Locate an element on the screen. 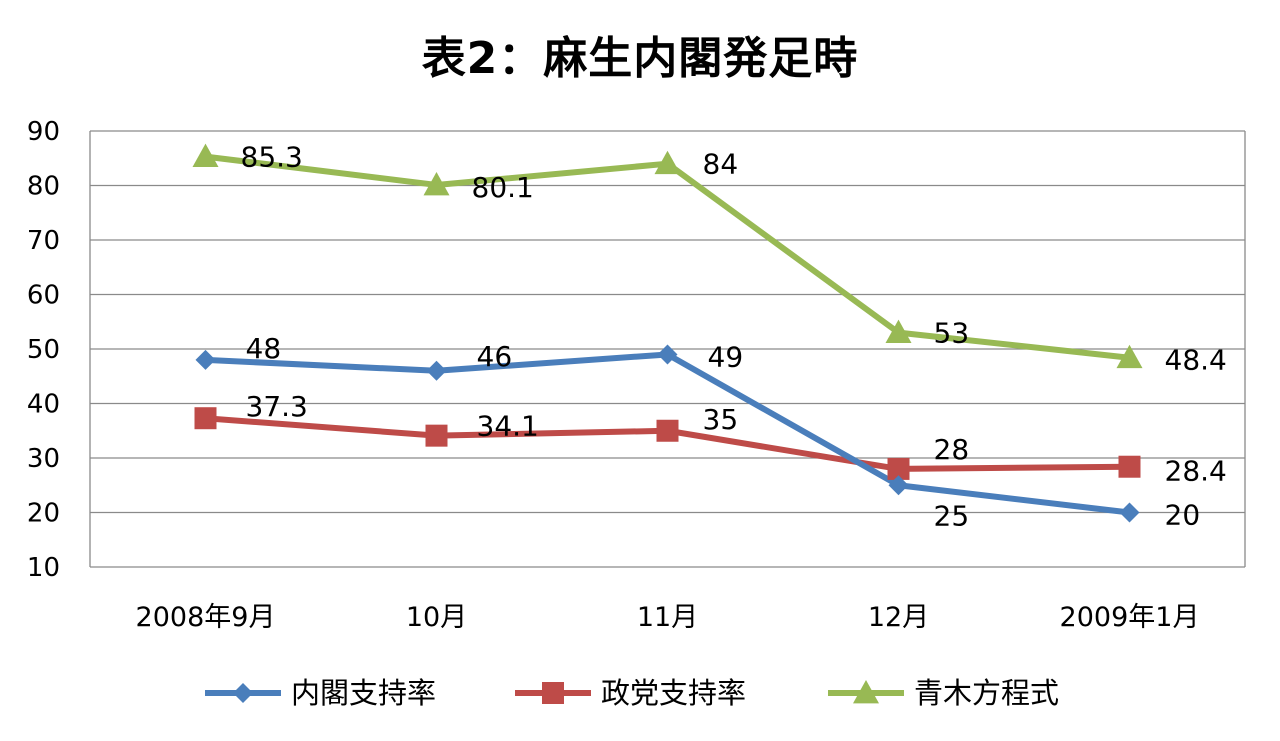  y-tick-label: 50 is located at coordinates (43, 350).